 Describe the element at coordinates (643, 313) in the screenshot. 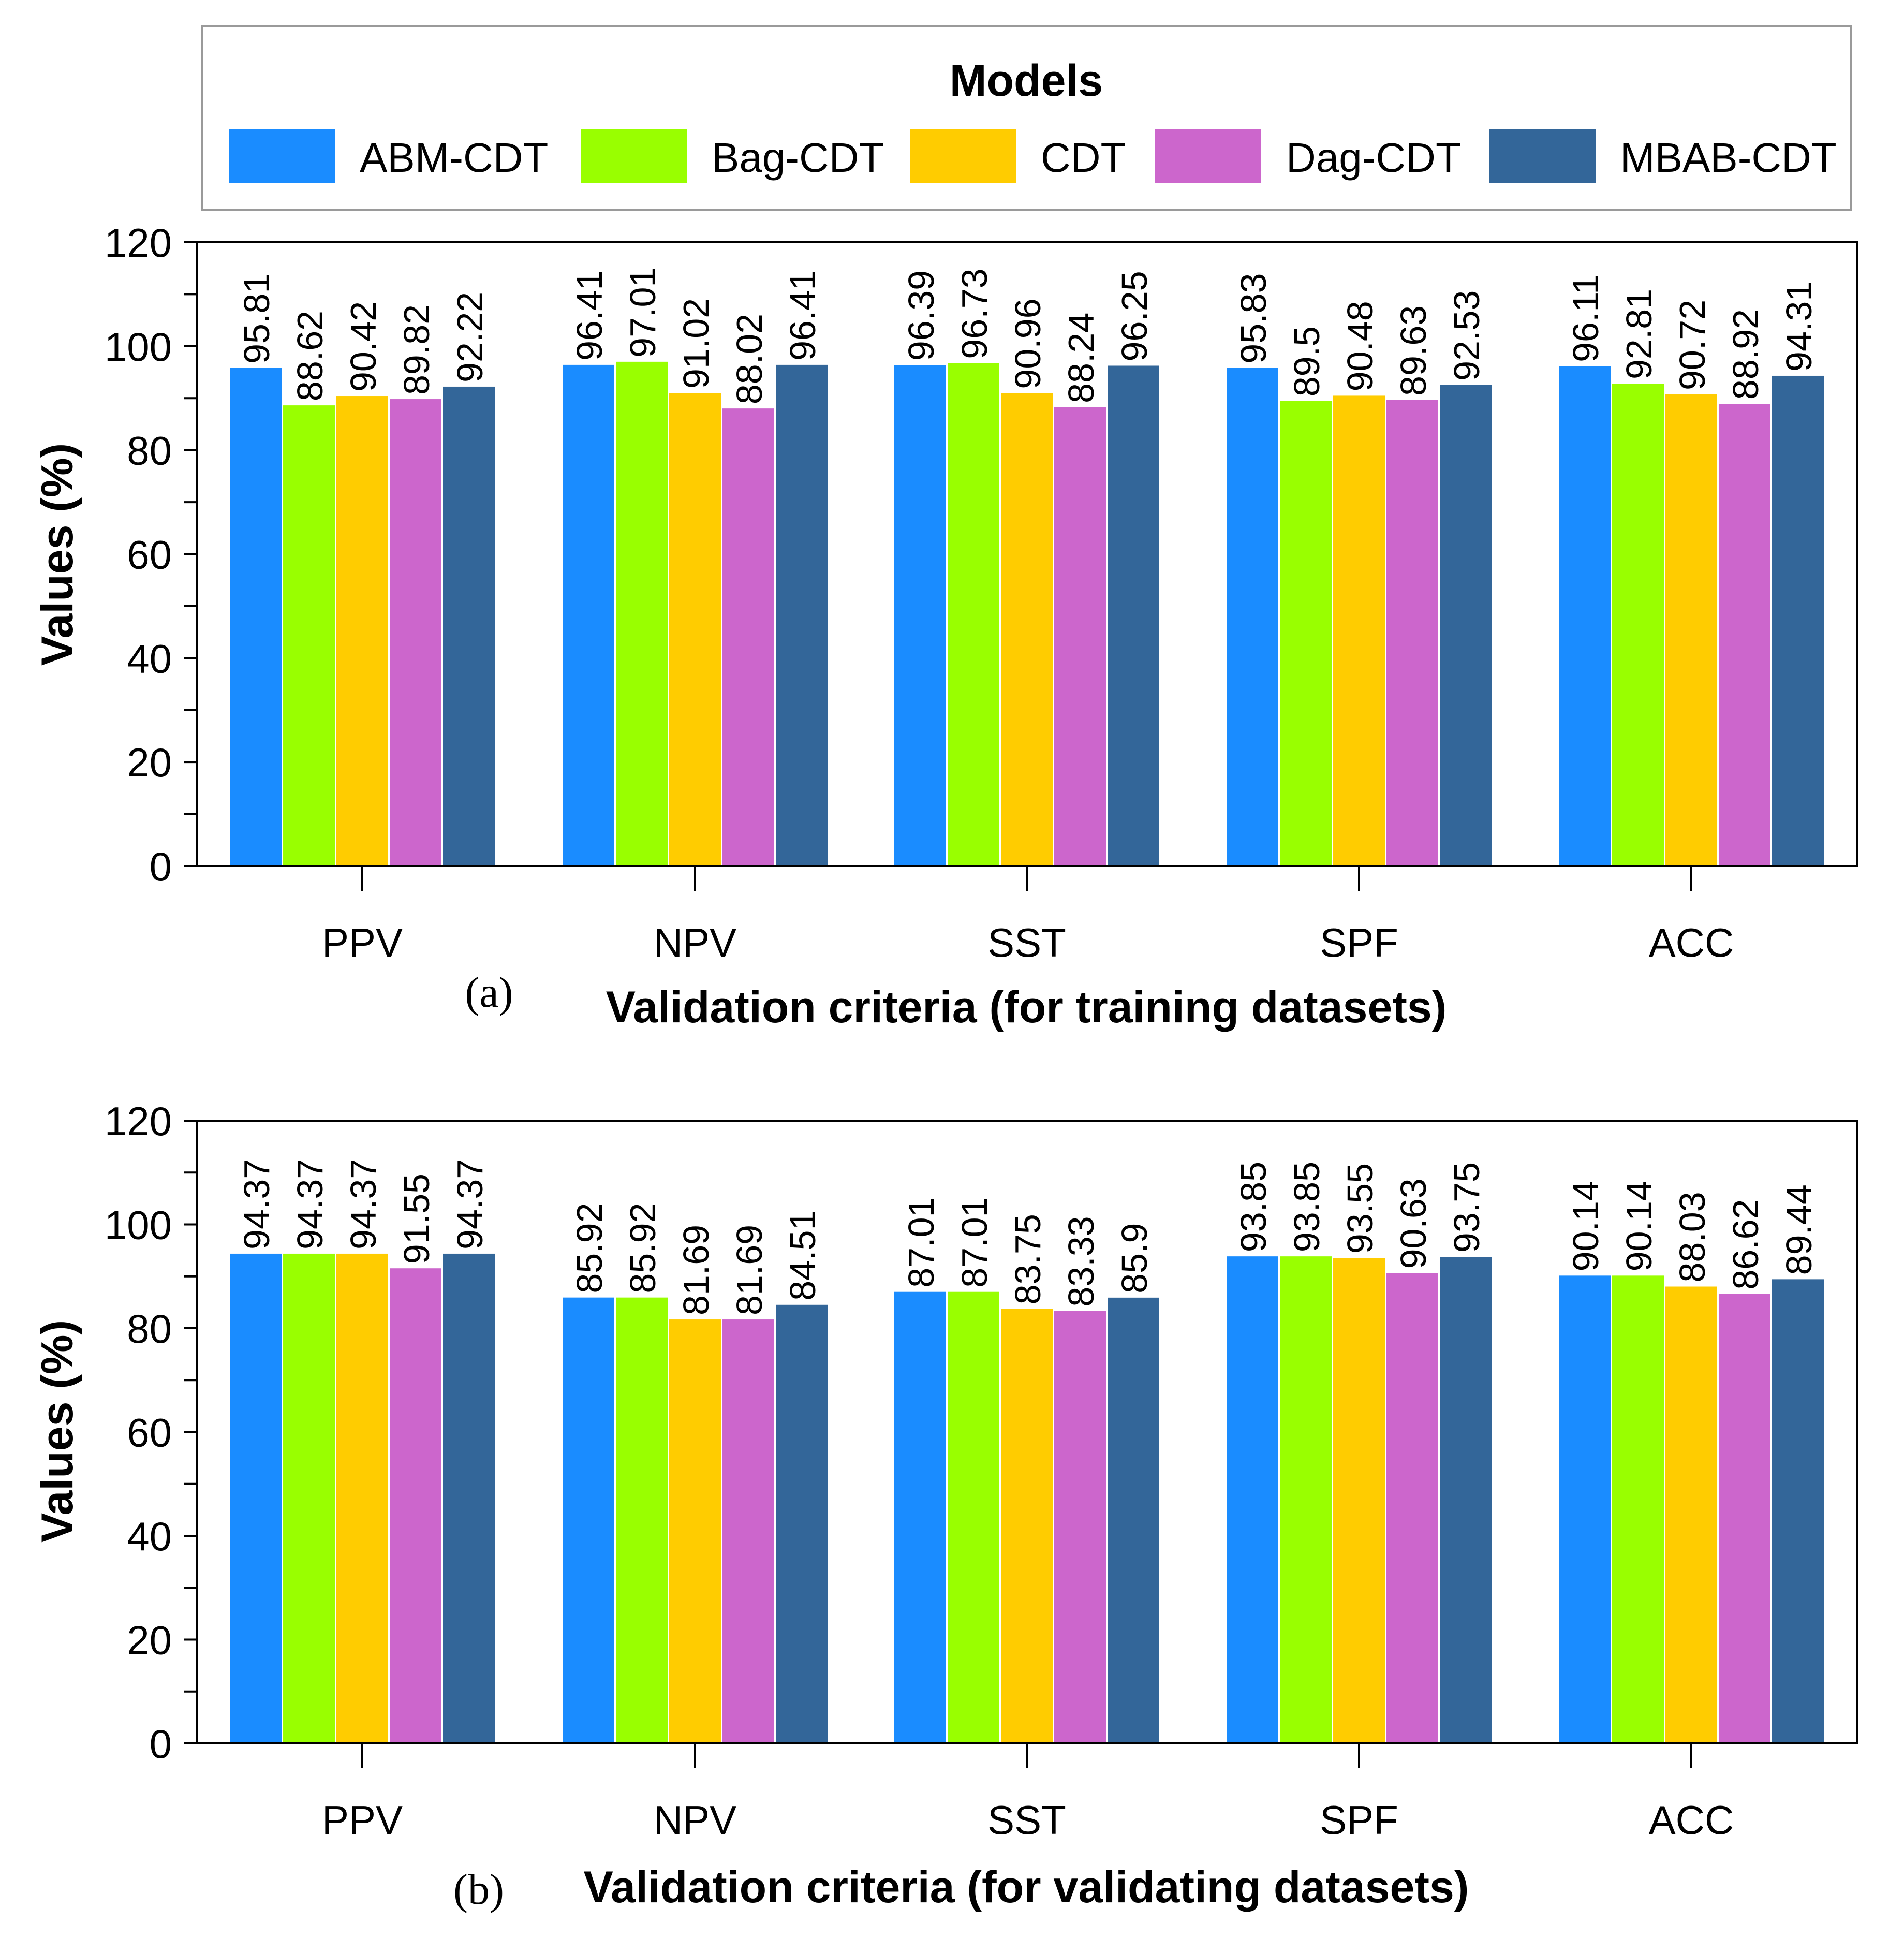

I see `data-label-bag-cdt-npv: 97.01` at that location.